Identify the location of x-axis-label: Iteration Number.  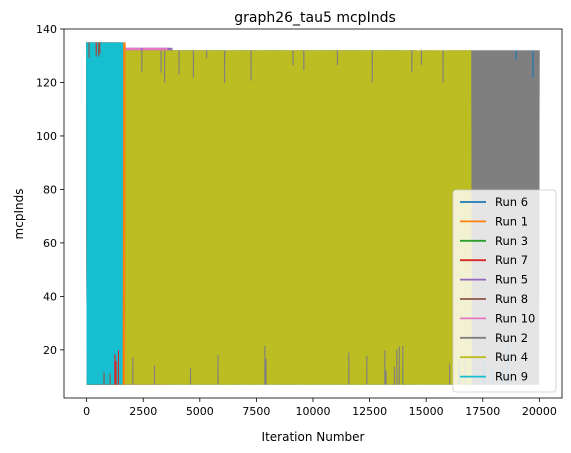
(313, 437).